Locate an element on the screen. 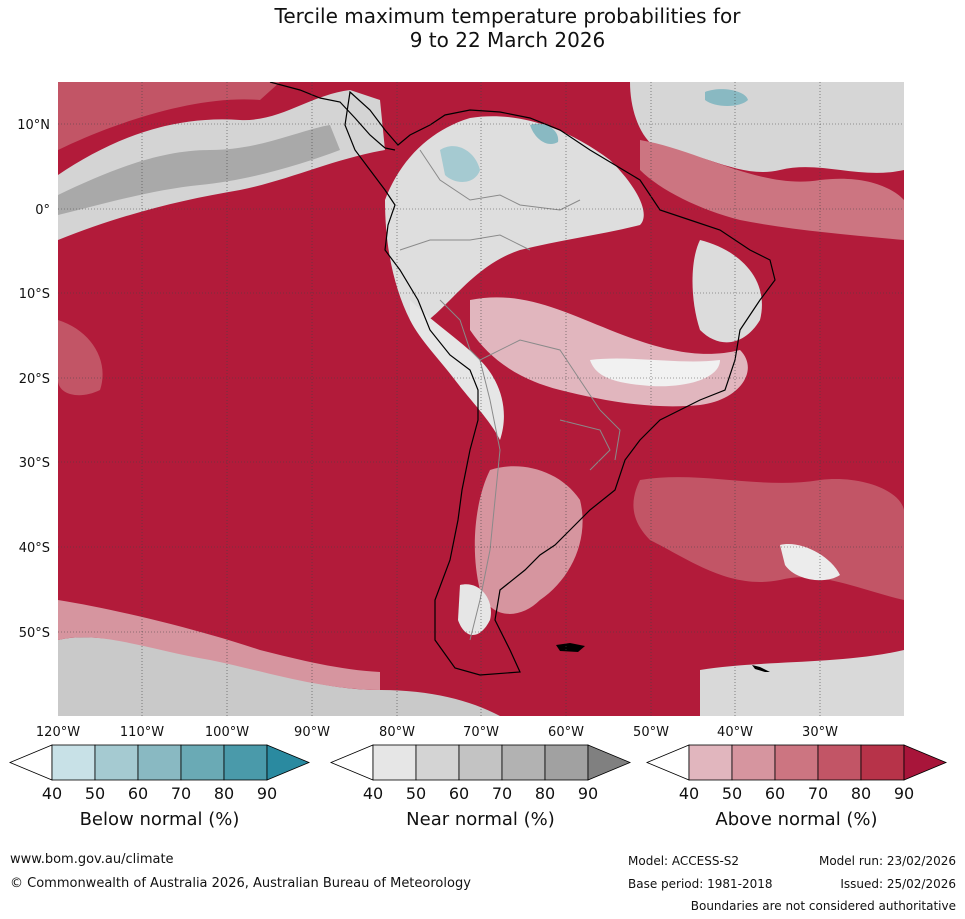 Image resolution: width=965 pixels, height=919 pixels. above-normal-colorbar: 40 50 60 70 80 90 Above normal (%) is located at coordinates (796, 787).